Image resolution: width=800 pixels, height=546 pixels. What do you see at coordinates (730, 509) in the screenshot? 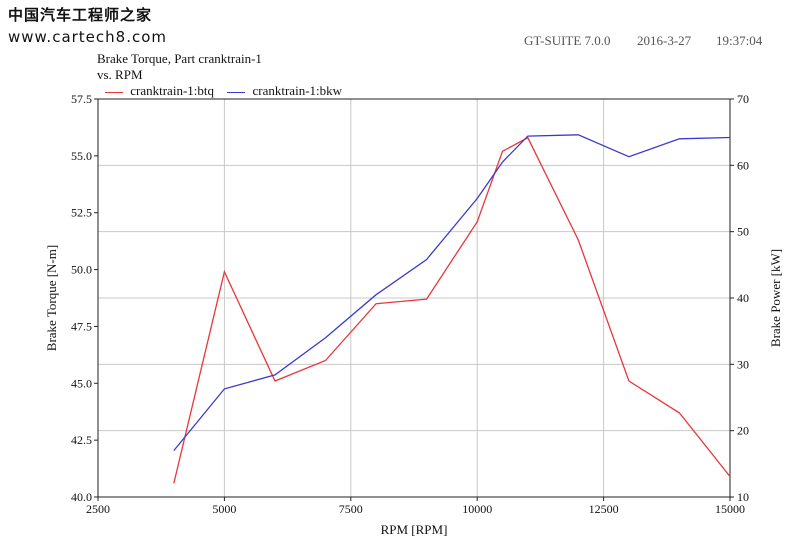
I see `x-tick-label: 15000` at bounding box center [730, 509].